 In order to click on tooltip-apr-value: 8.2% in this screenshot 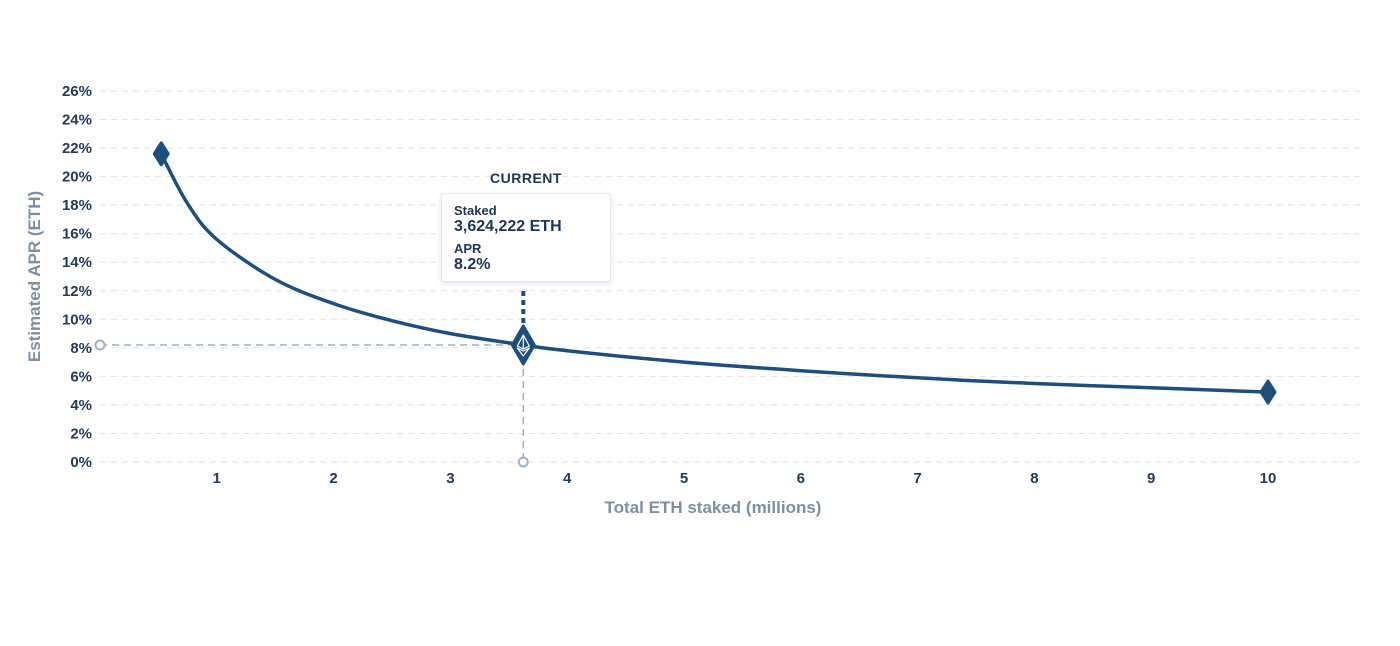, I will do `click(472, 264)`.